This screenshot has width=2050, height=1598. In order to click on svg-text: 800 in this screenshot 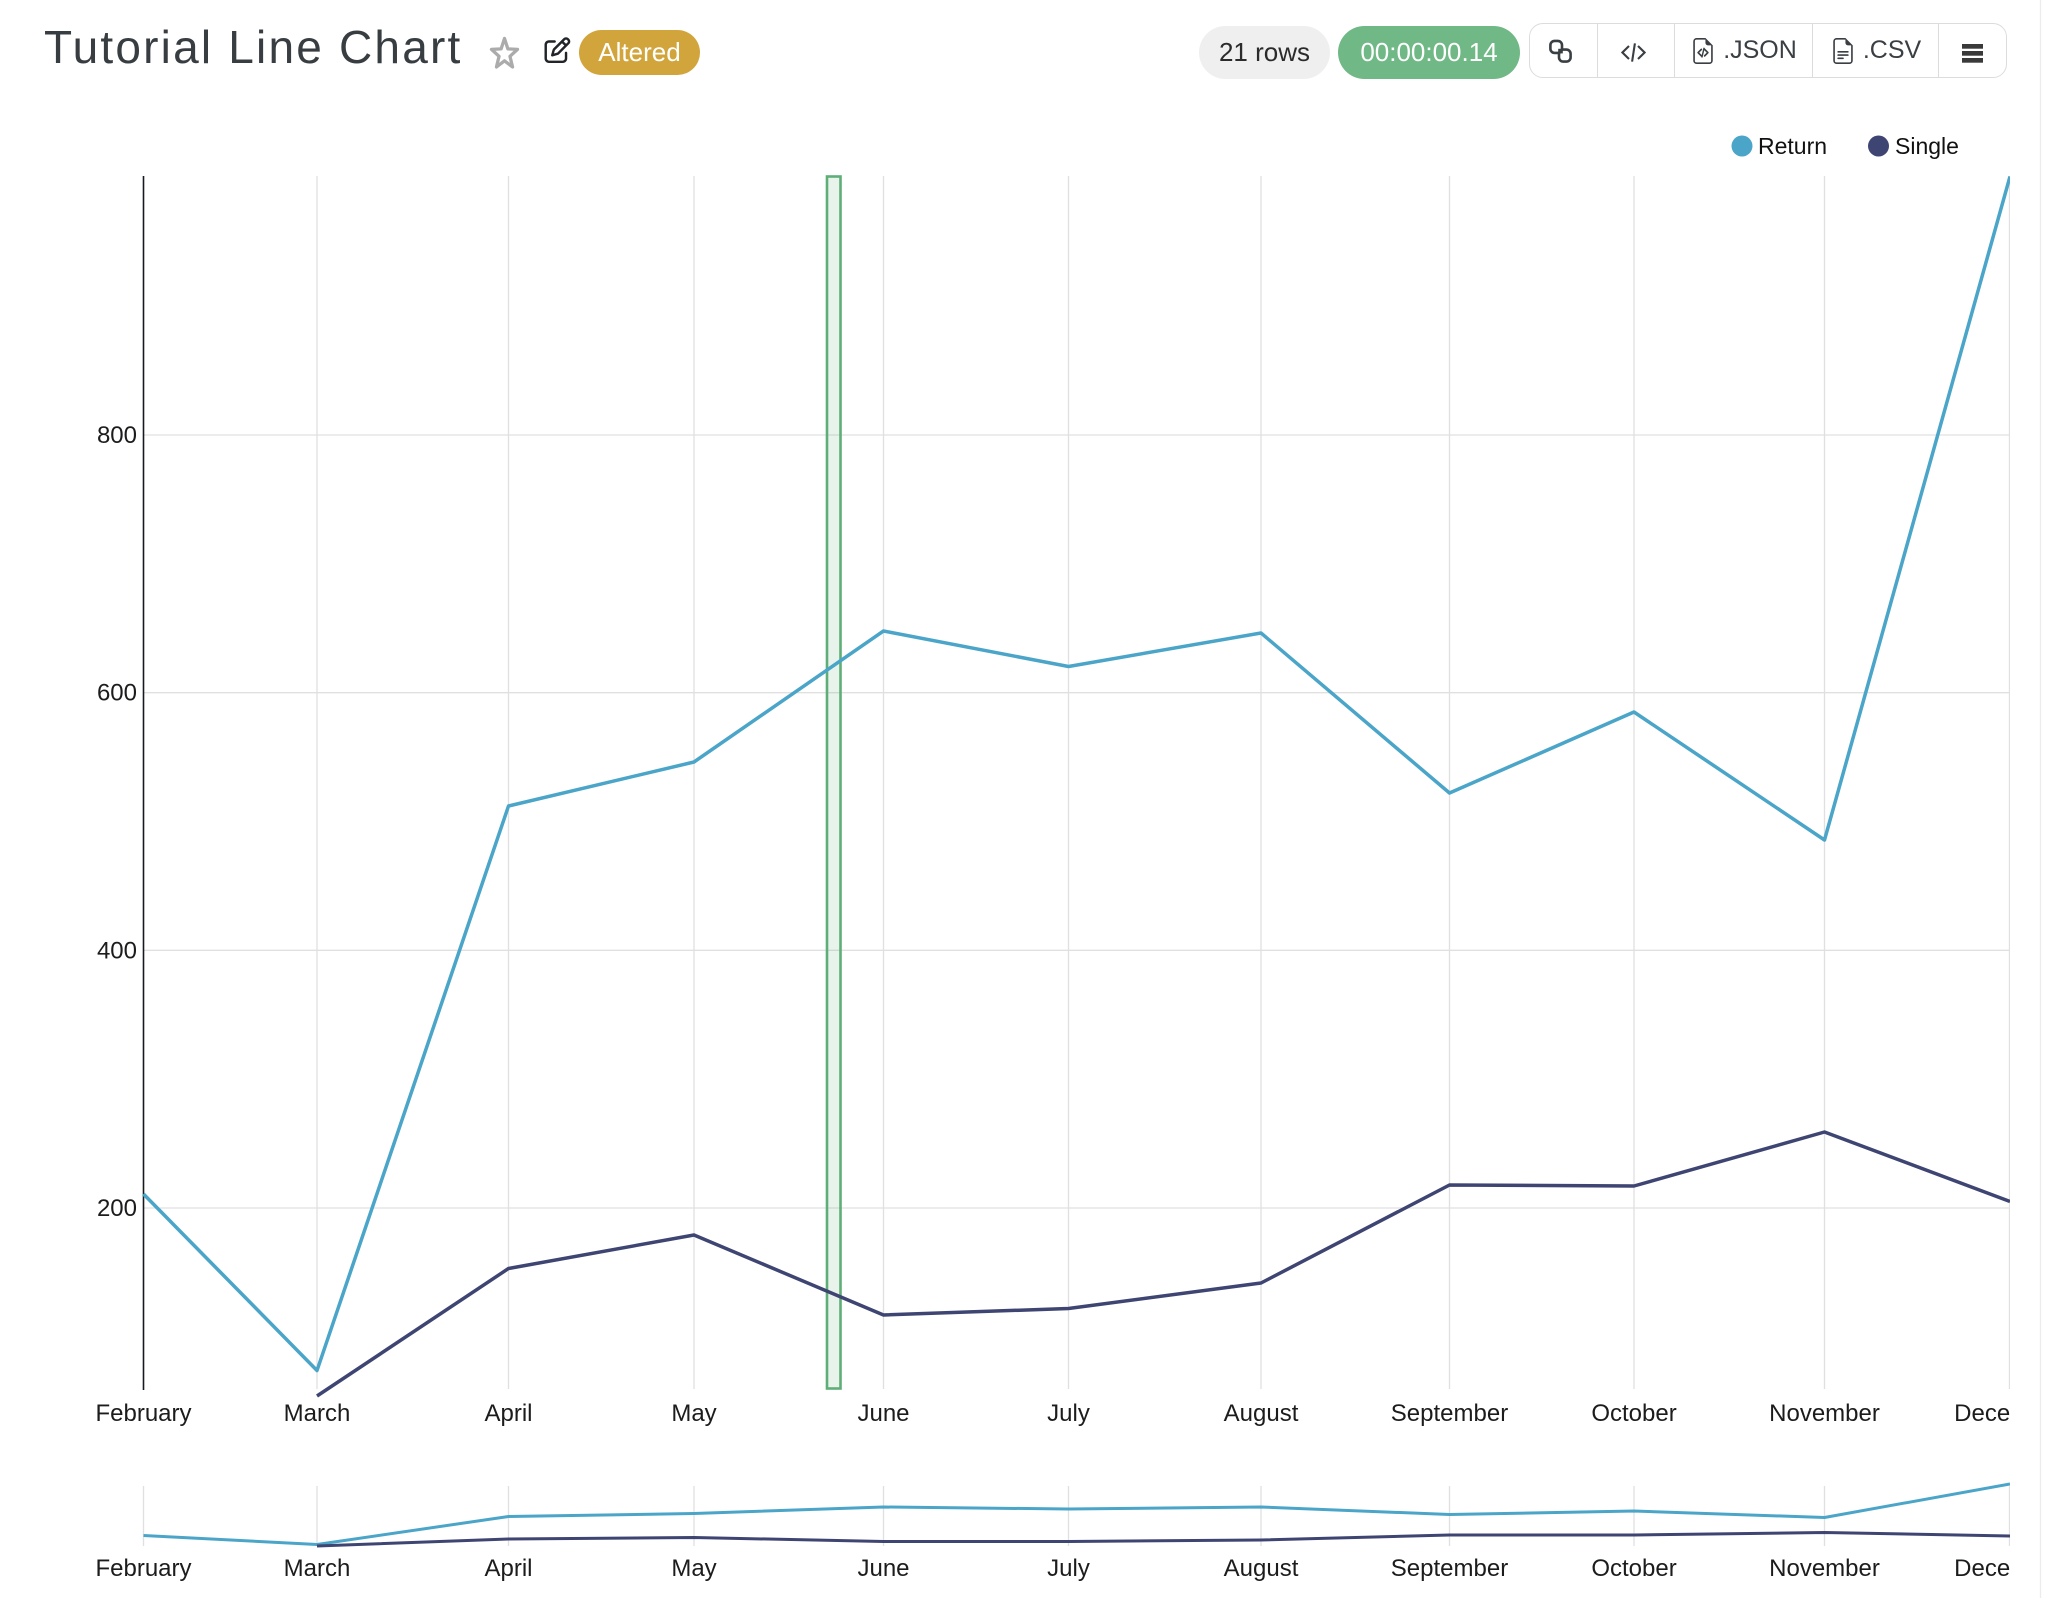, I will do `click(117, 435)`.